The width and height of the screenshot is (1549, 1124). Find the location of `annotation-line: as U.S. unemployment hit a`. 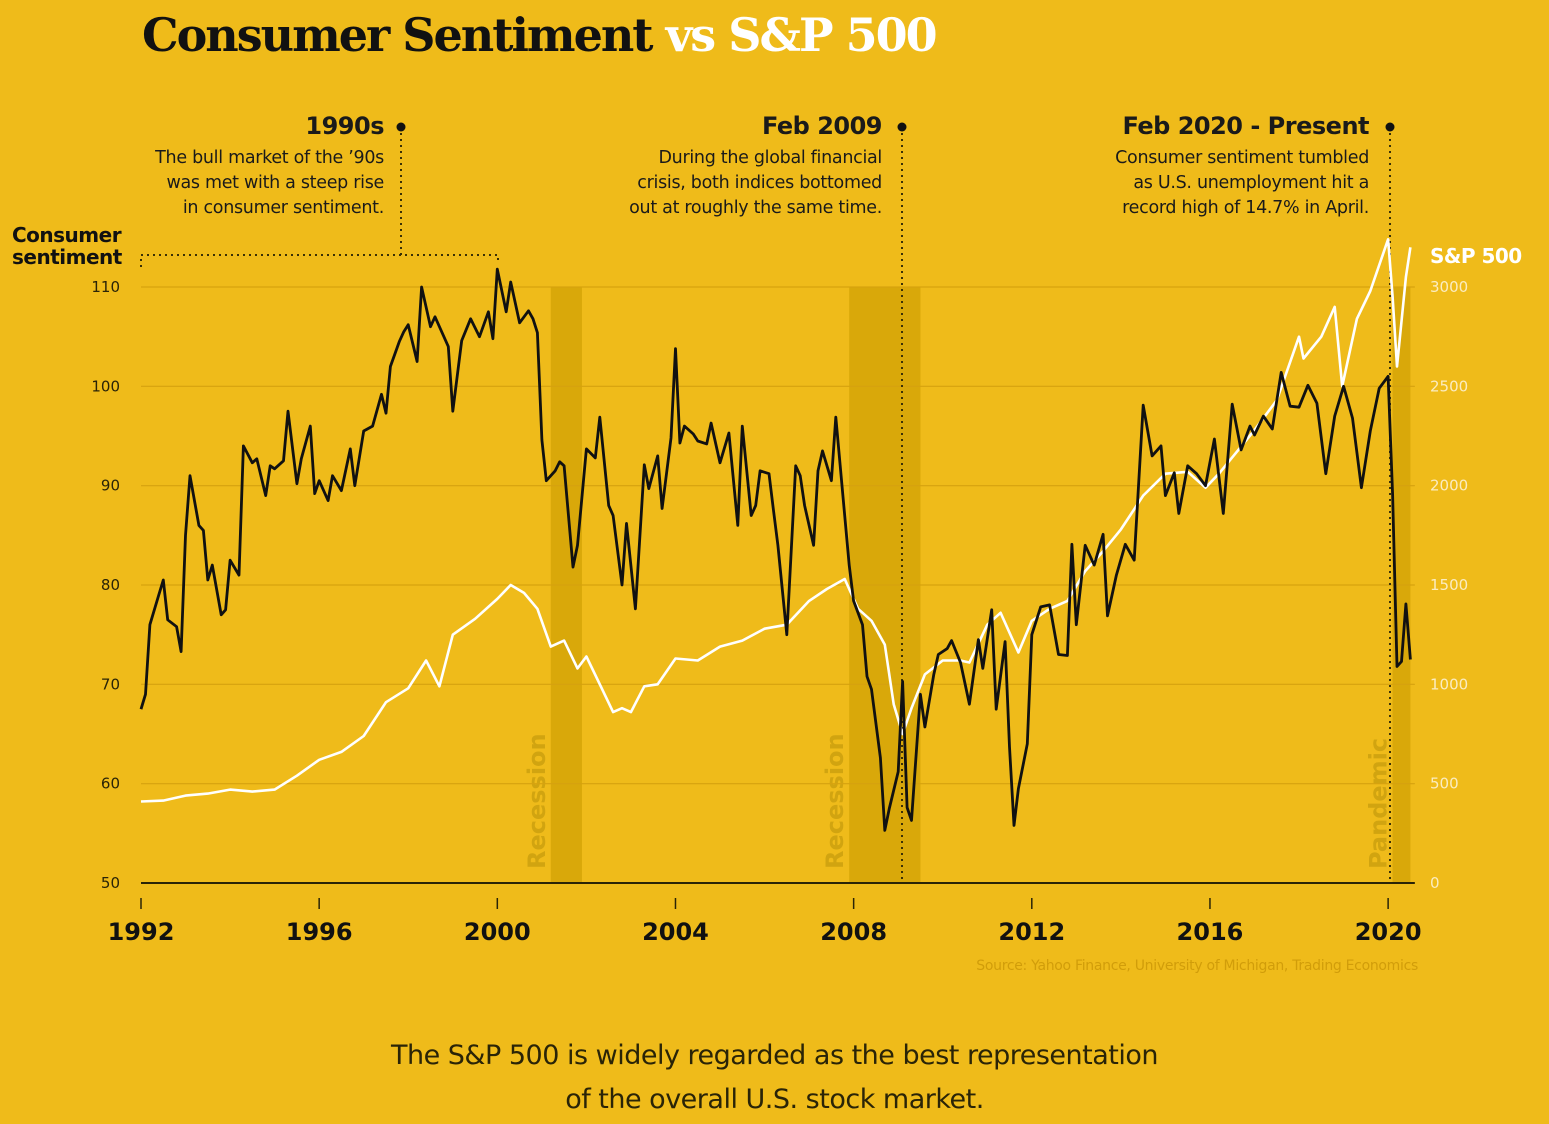

annotation-line: as U.S. unemployment hit a is located at coordinates (1251, 183).